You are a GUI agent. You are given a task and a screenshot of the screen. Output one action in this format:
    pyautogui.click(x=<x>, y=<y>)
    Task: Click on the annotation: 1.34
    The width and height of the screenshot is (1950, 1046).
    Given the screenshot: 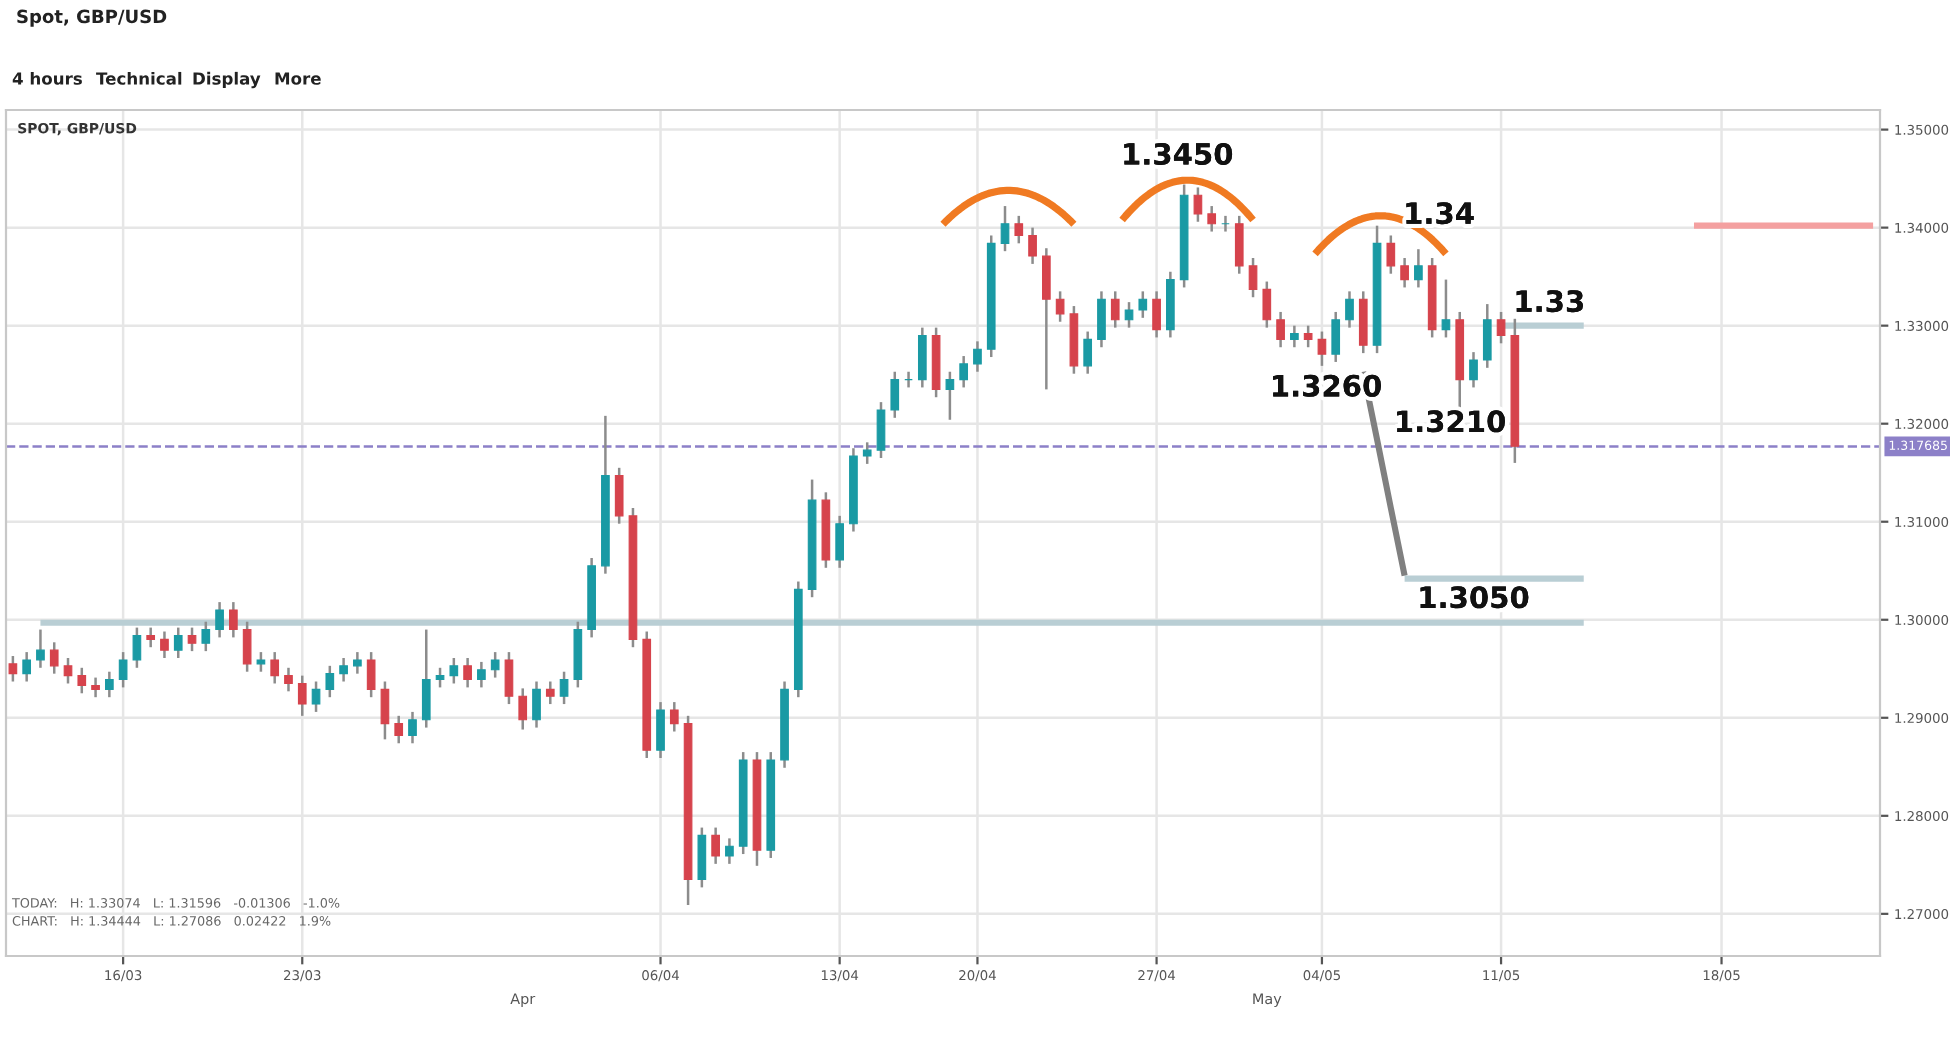 What is the action you would take?
    pyautogui.click(x=1440, y=213)
    